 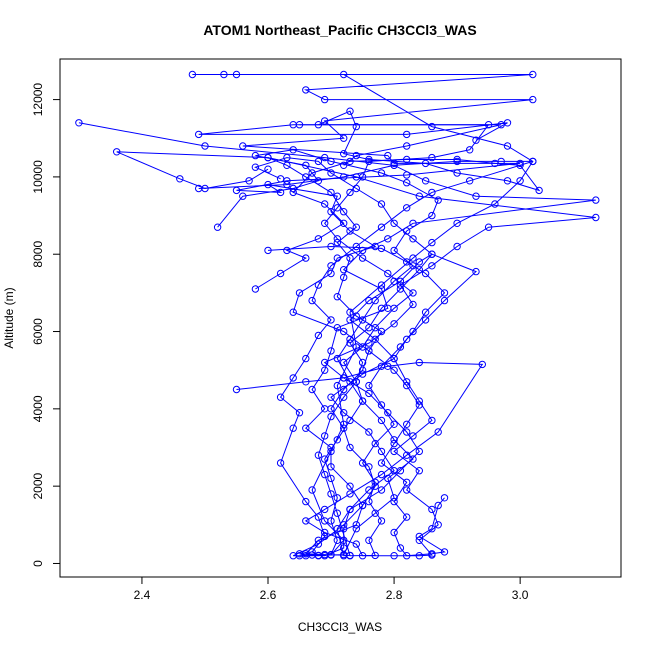 I want to click on y-axis: 0 2000 4000 6000 8000 10000 12000, so click(x=46, y=325).